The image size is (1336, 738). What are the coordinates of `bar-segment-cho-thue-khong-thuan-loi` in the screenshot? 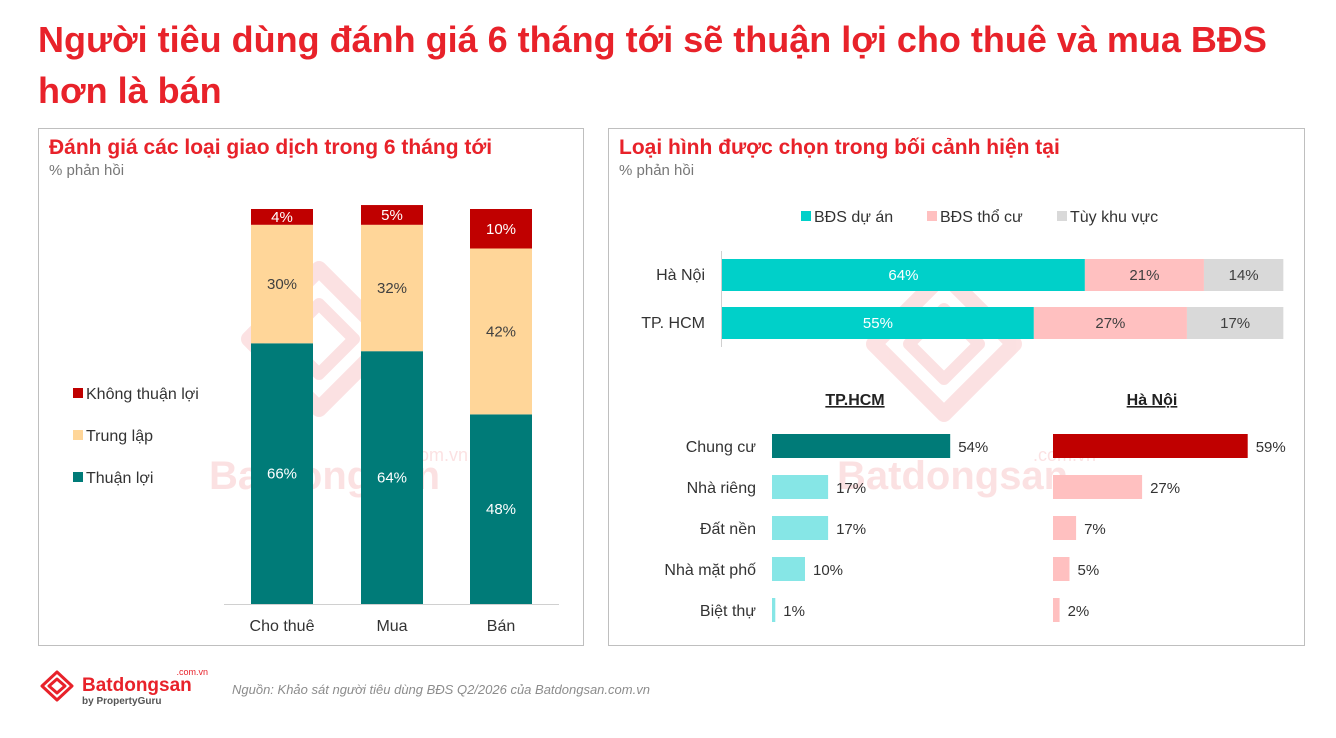 It's located at (282, 217).